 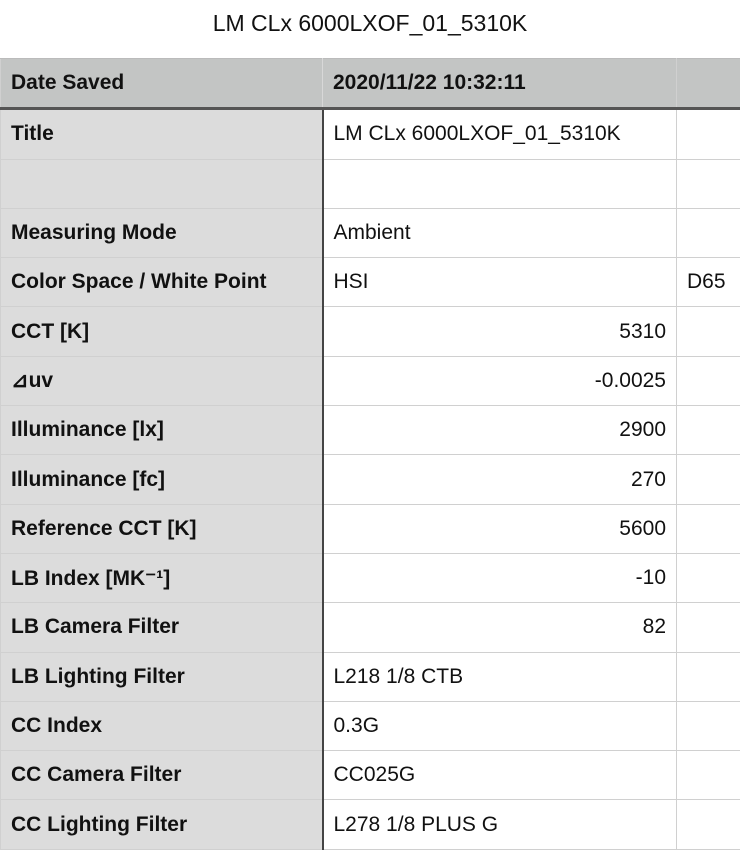 What do you see at coordinates (500, 134) in the screenshot?
I see `row-value: LM CLx 6000LXOF_01_5310K` at bounding box center [500, 134].